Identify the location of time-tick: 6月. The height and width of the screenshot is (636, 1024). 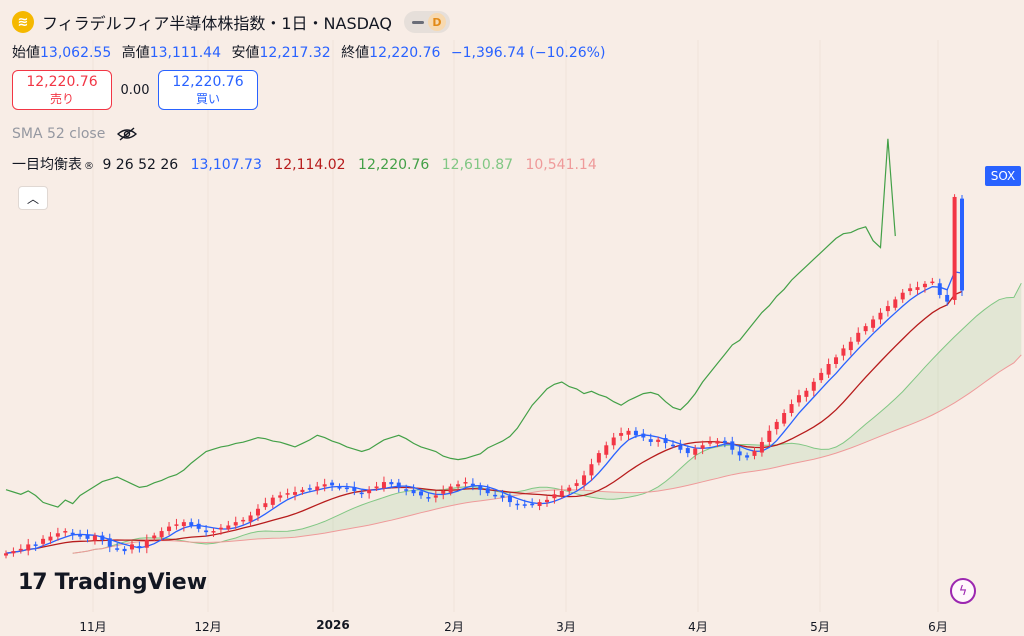
(938, 627).